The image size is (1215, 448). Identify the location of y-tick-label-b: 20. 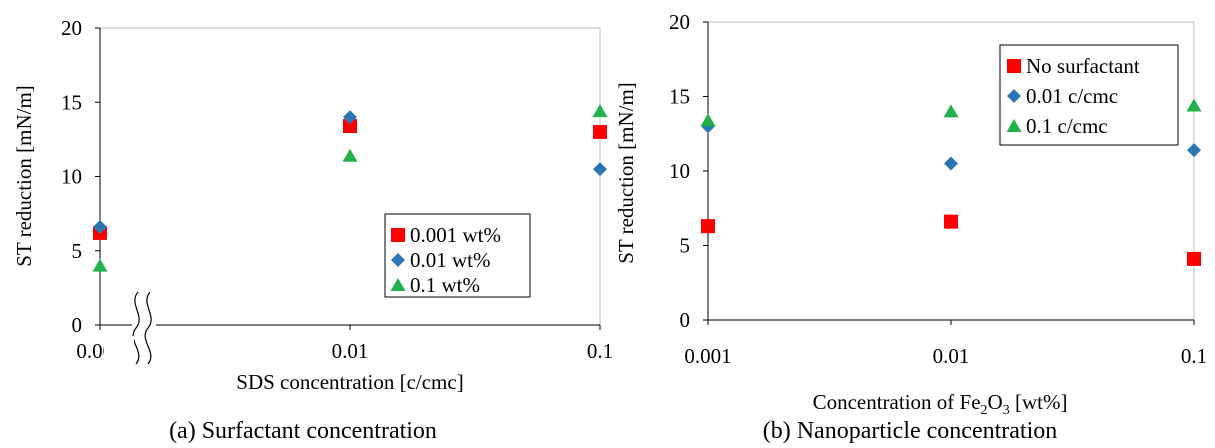
(679, 22).